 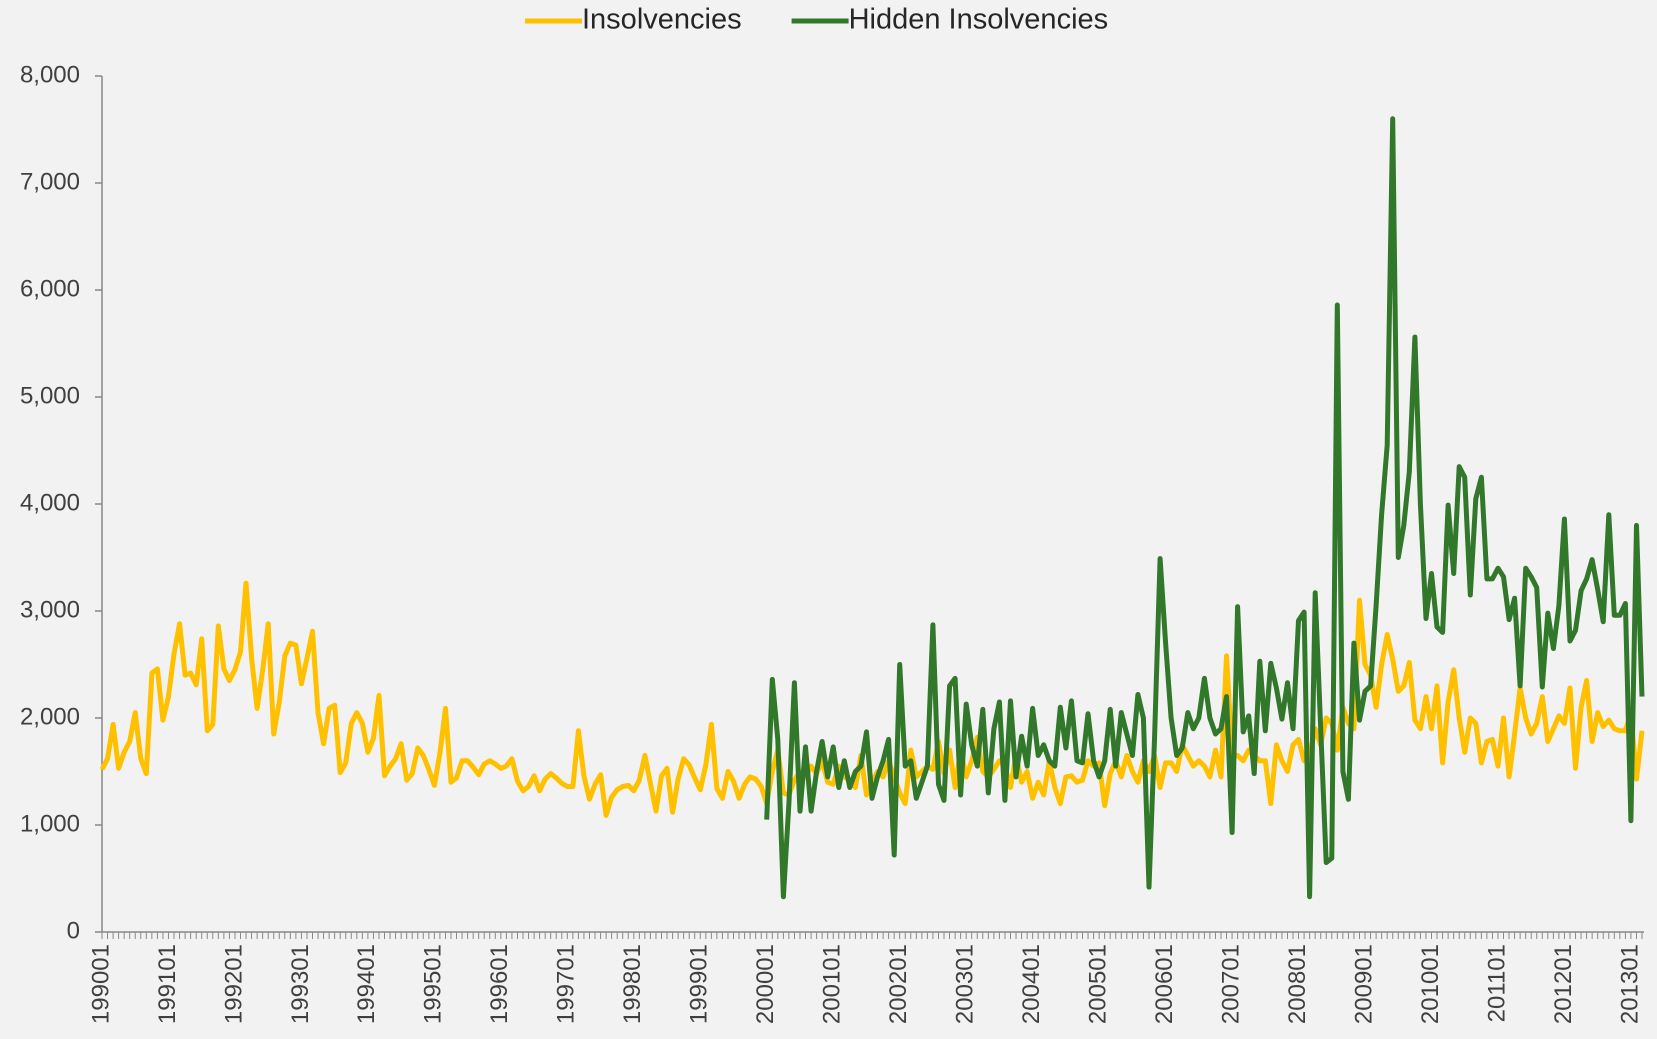 What do you see at coordinates (1496, 983) in the screenshot?
I see `x-tick-label: 201101` at bounding box center [1496, 983].